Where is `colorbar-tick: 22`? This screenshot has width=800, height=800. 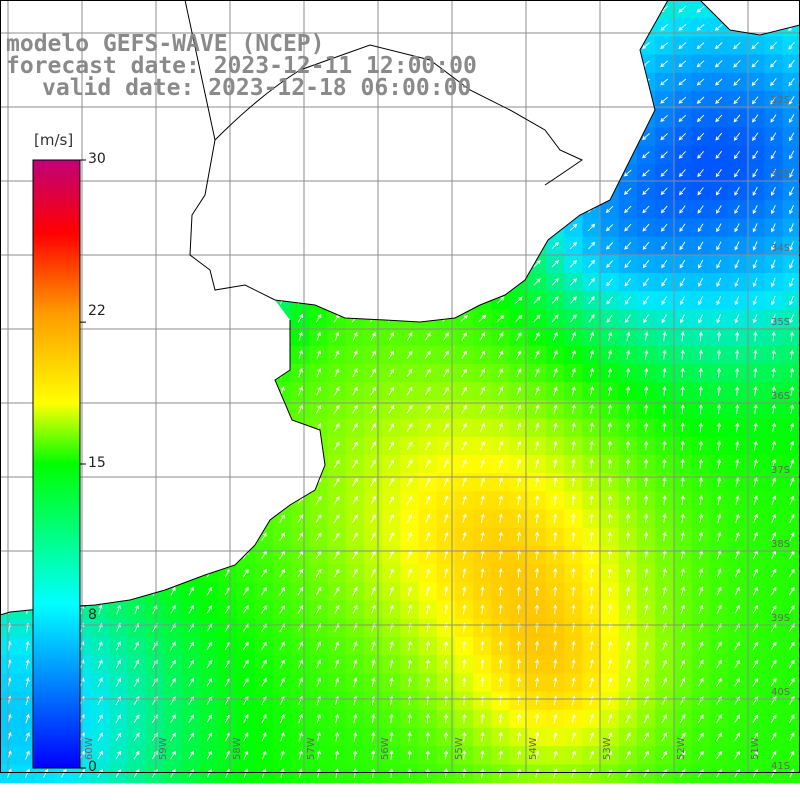 colorbar-tick: 22 is located at coordinates (97, 311).